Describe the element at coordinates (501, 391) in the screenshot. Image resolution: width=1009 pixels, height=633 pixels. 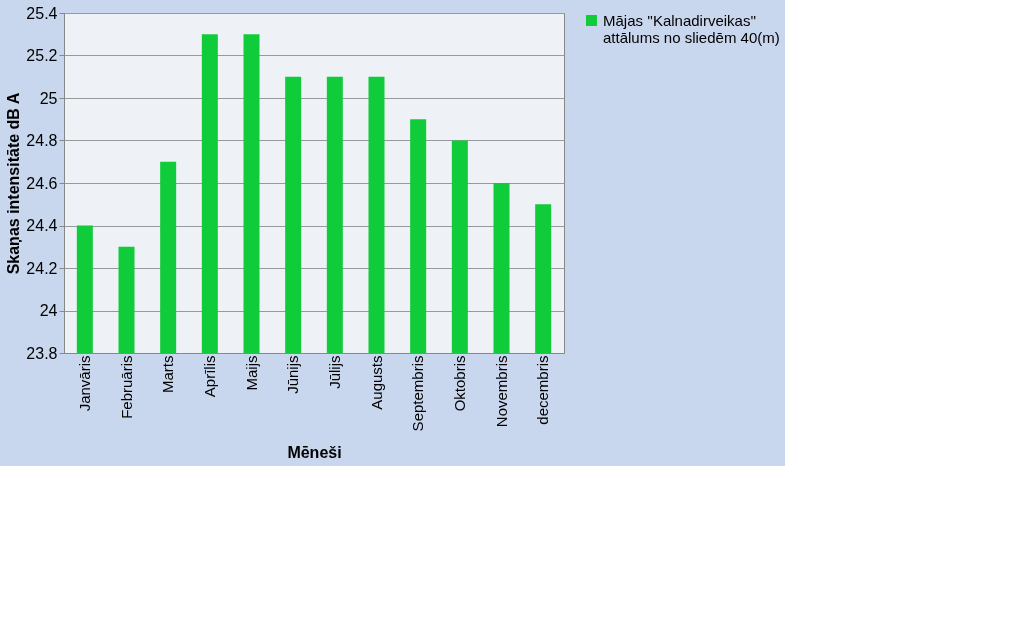
I see `x-tick-label: Novembris` at that location.